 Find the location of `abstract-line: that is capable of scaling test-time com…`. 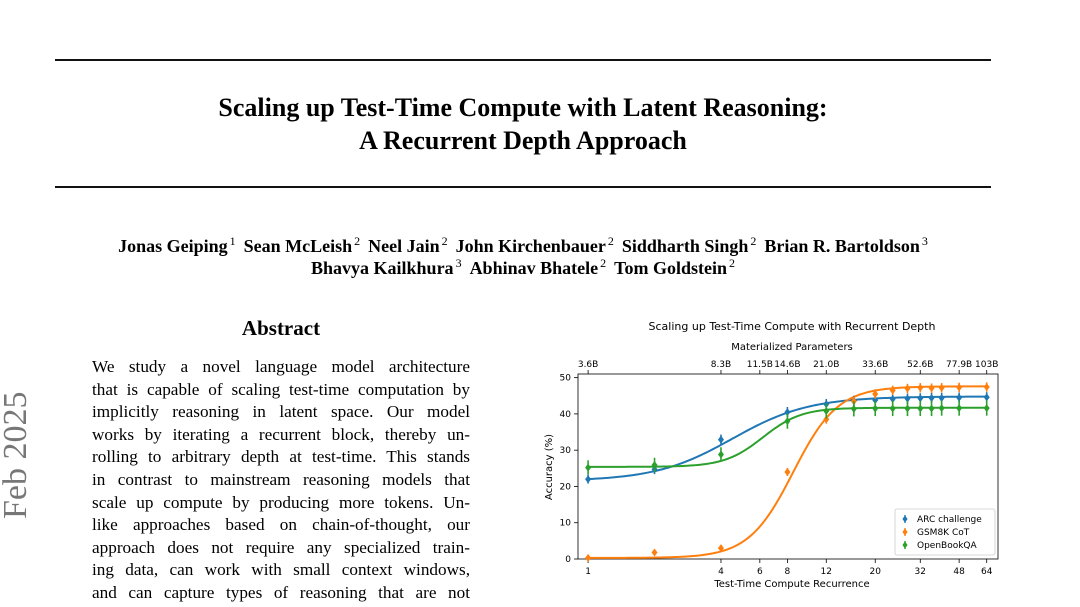

abstract-line: that is capable of scaling test-time com… is located at coordinates (281, 389).